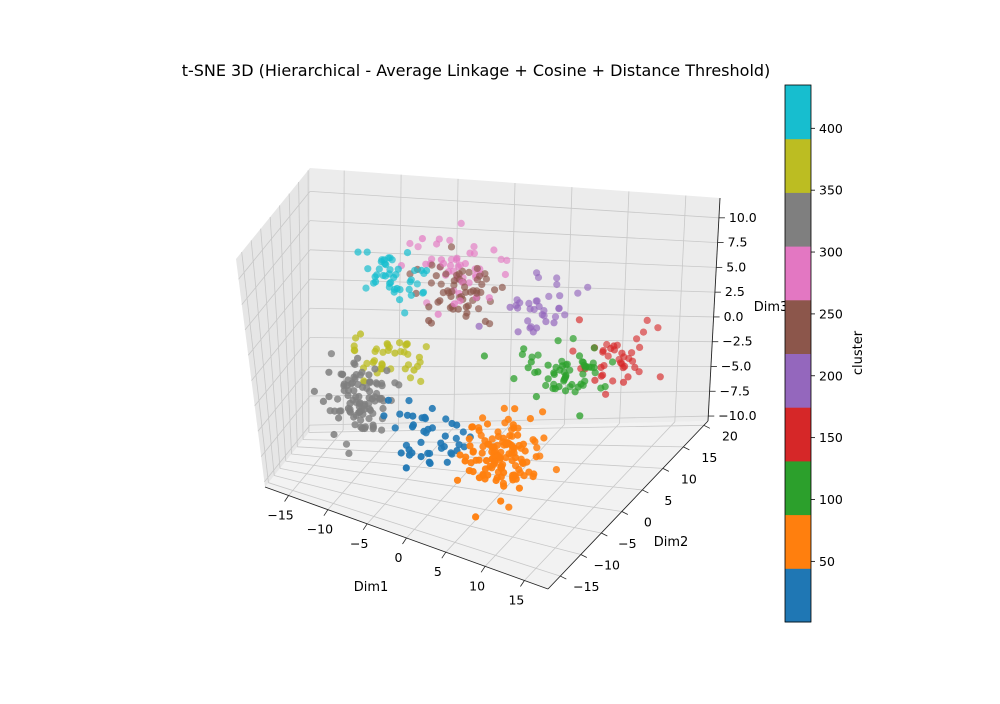  I want to click on z-tick-label: 7.5, so click(738, 242).